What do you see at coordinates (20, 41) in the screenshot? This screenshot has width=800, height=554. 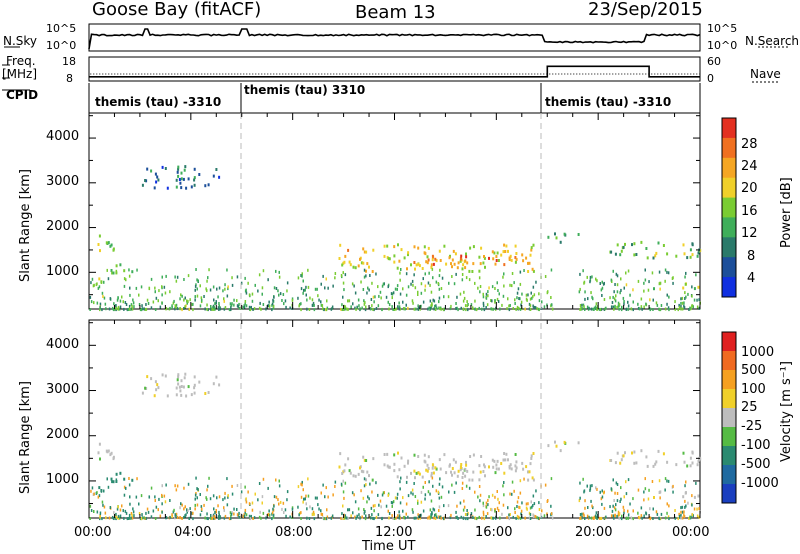 I see `nsky-label: N.Sky` at bounding box center [20, 41].